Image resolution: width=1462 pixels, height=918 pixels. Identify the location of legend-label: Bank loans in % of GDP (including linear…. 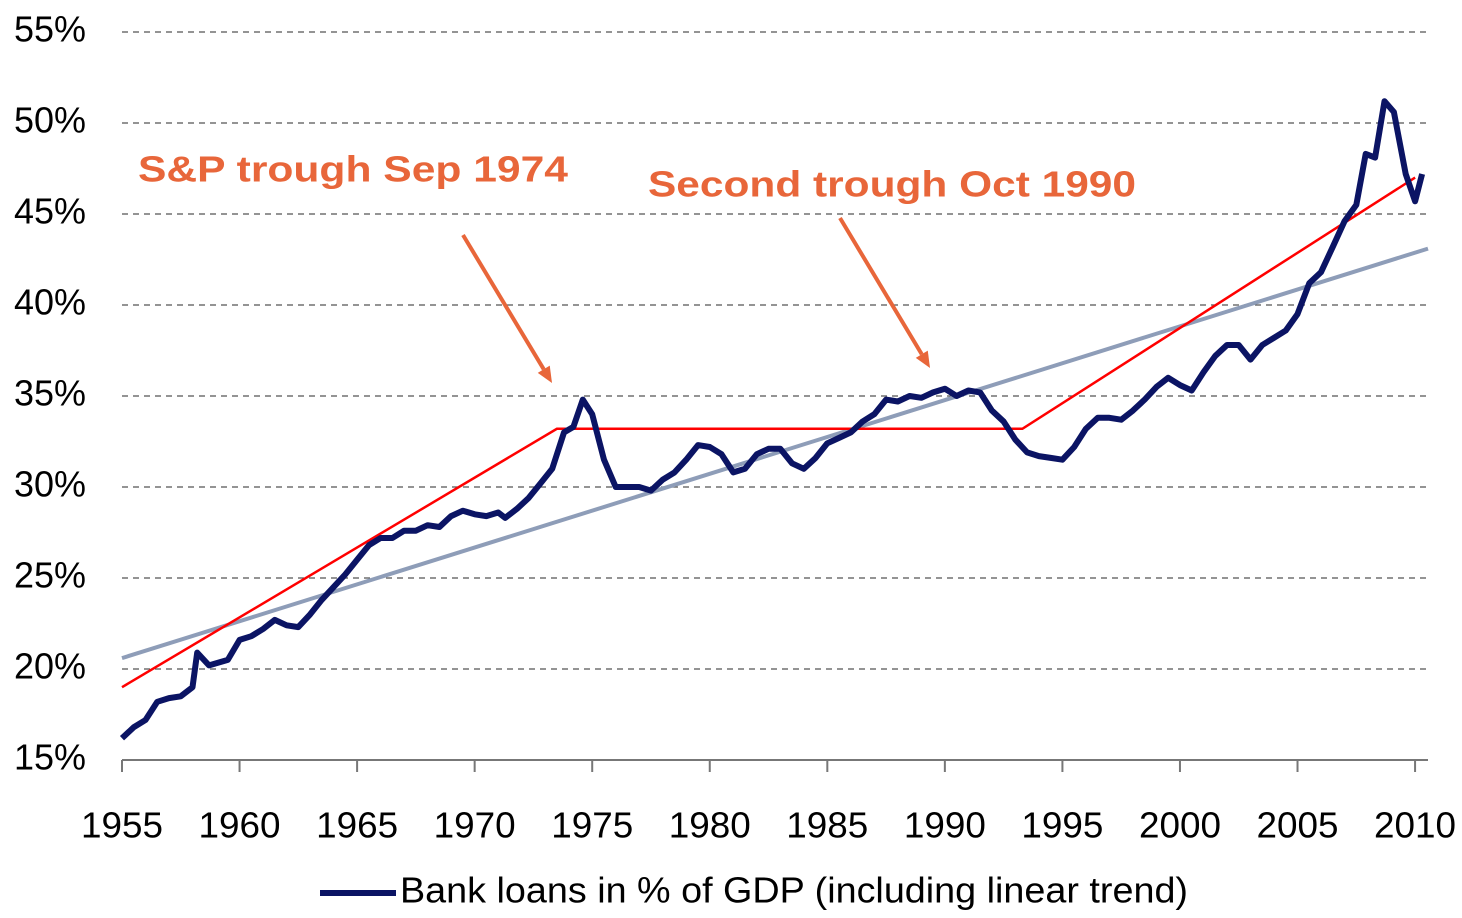
(794, 890).